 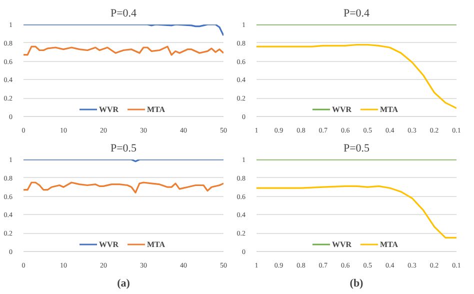 I want to click on text: (a), so click(x=123, y=284).